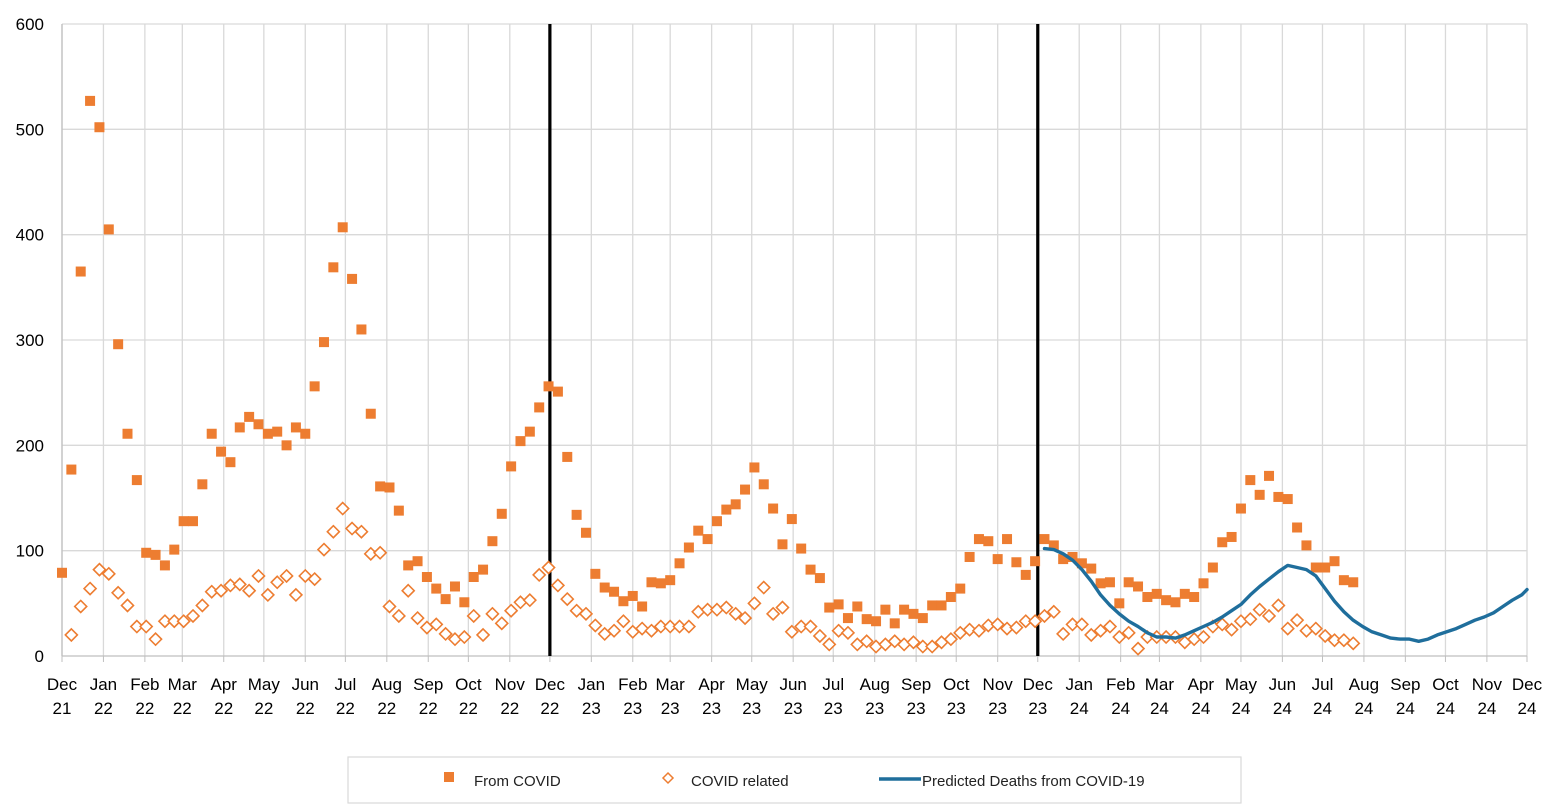 This screenshot has height=808, width=1557. What do you see at coordinates (30, 235) in the screenshot?
I see `y-tick-label: 400` at bounding box center [30, 235].